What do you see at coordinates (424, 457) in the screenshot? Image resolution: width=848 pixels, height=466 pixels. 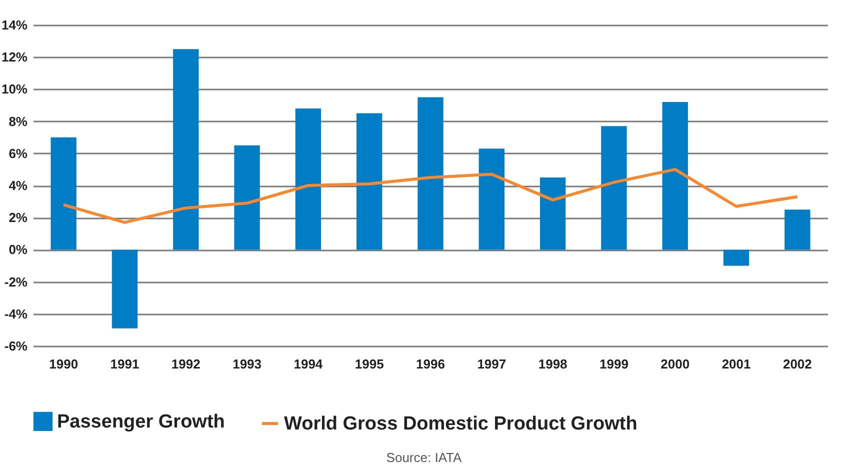 I see `source-note: Source: IATA` at bounding box center [424, 457].